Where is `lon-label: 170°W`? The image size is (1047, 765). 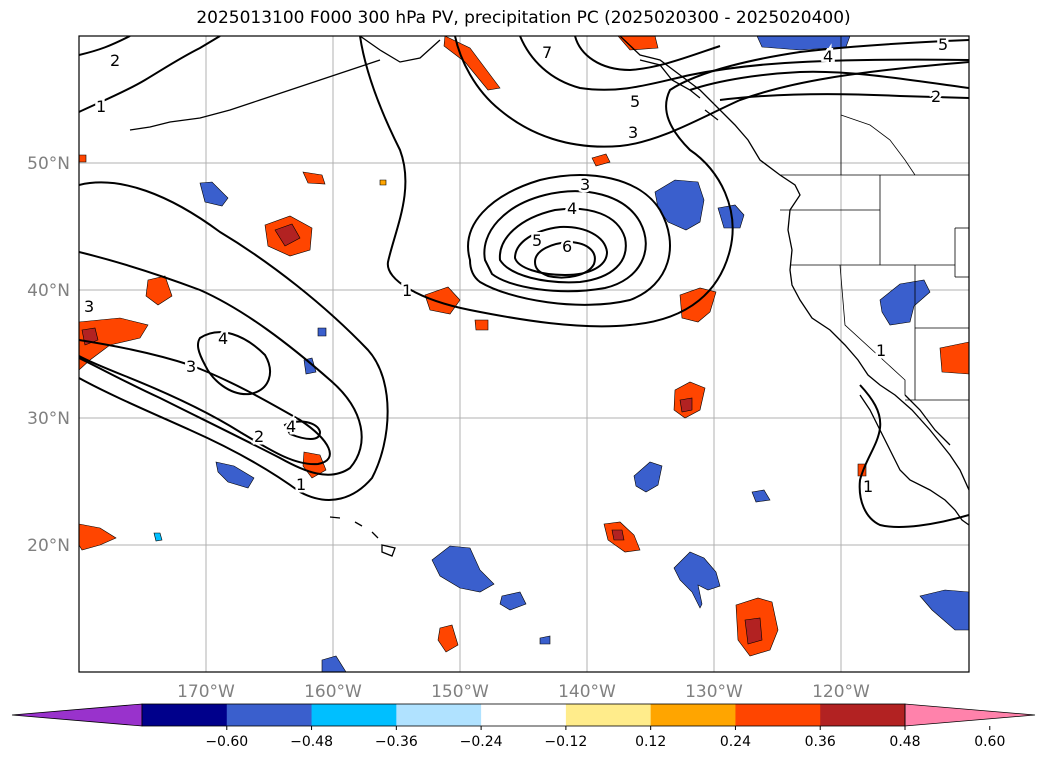 lon-label: 170°W is located at coordinates (206, 692).